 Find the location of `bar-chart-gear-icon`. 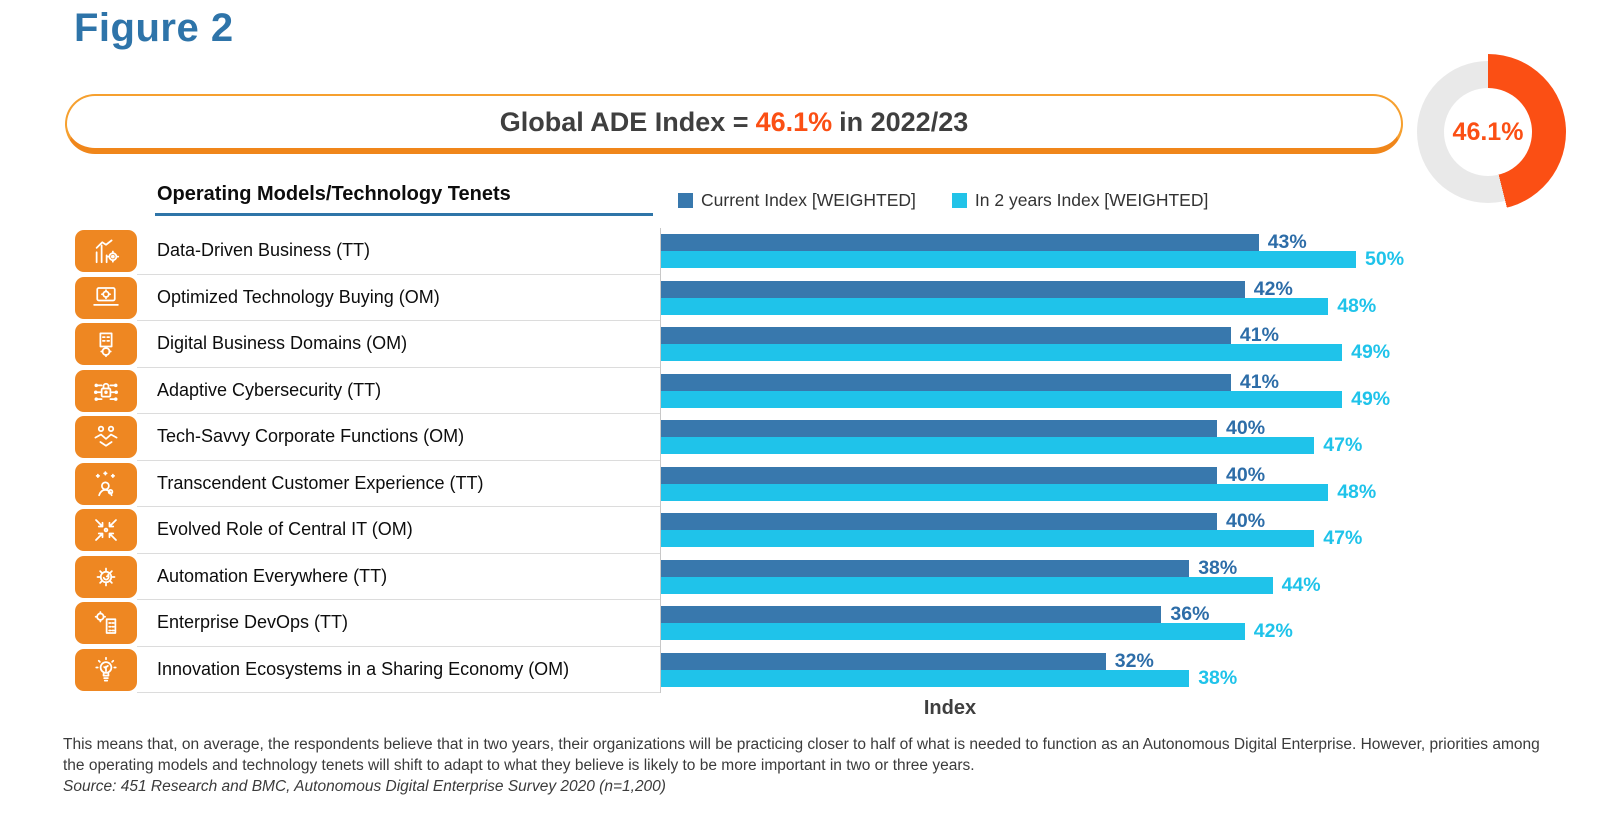

bar-chart-gear-icon is located at coordinates (106, 251).